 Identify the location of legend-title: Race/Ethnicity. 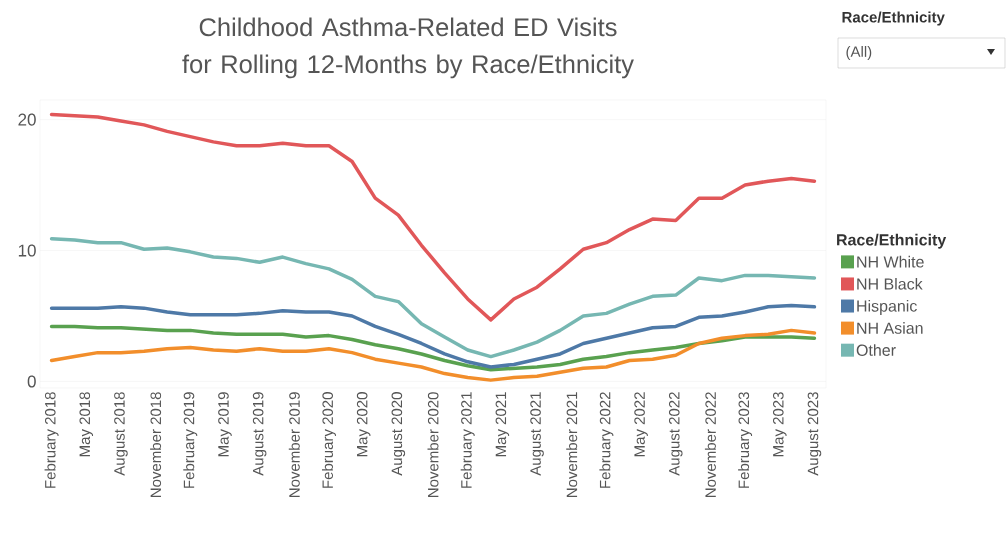
(892, 241).